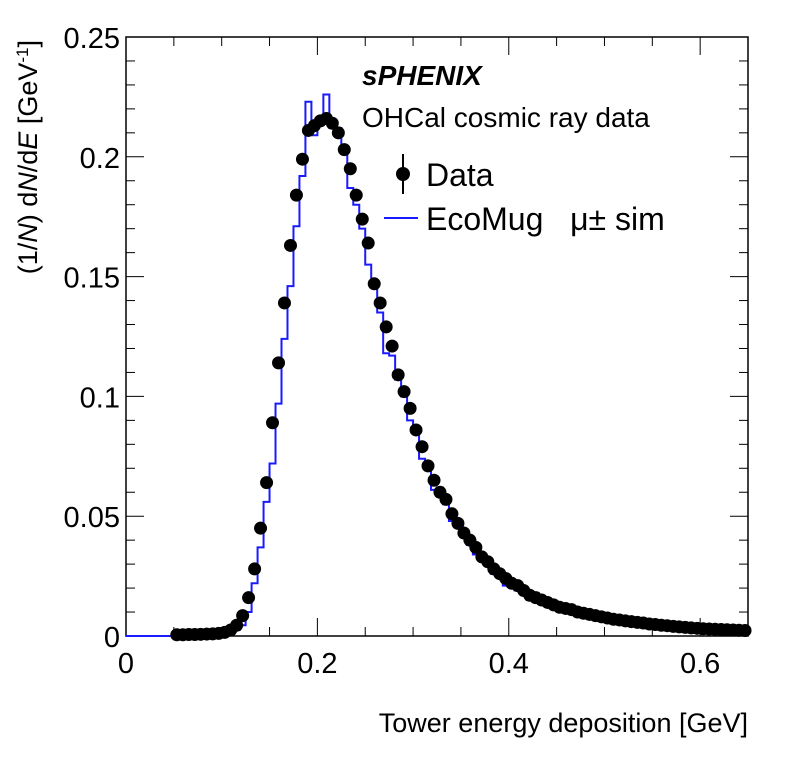  What do you see at coordinates (28, 157) in the screenshot?
I see `y-axis-title: (1/N) dN/dE [GeV-1]` at bounding box center [28, 157].